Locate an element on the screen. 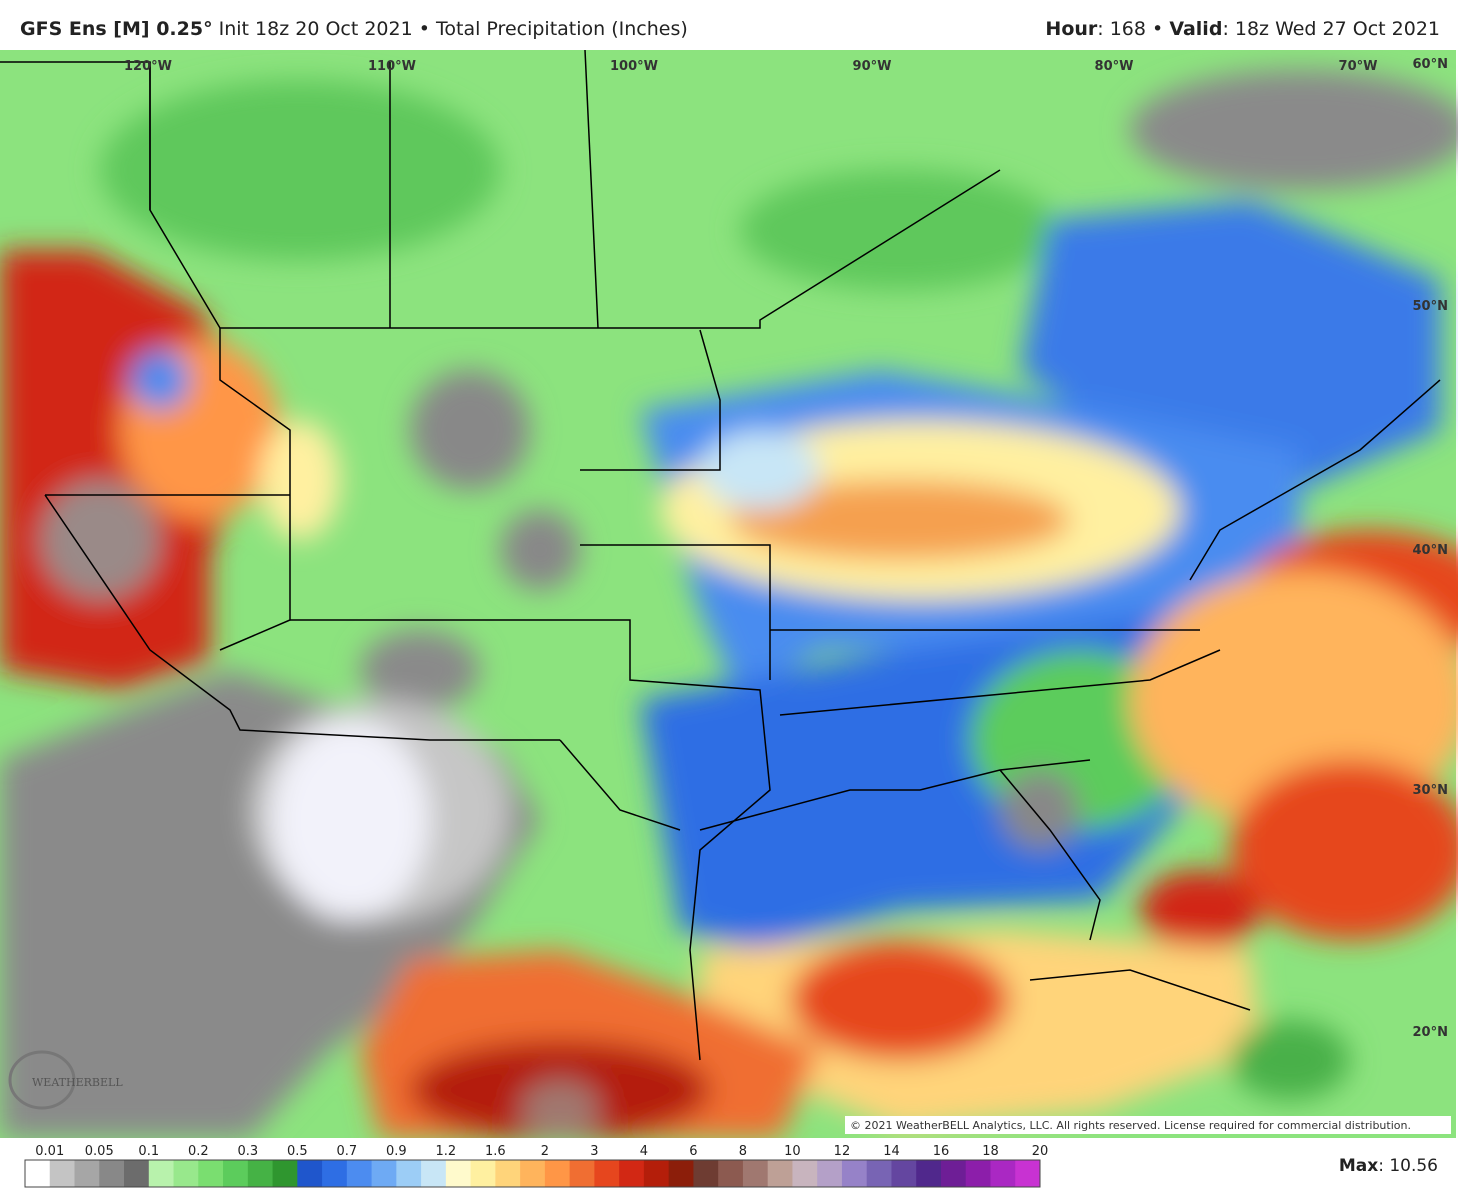  lat-label: 60°N is located at coordinates (1430, 64).